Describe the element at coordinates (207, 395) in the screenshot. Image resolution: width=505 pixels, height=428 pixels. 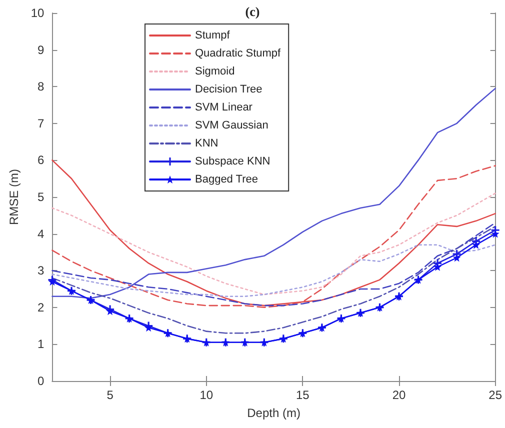
I see `x-tick-label: 10` at that location.